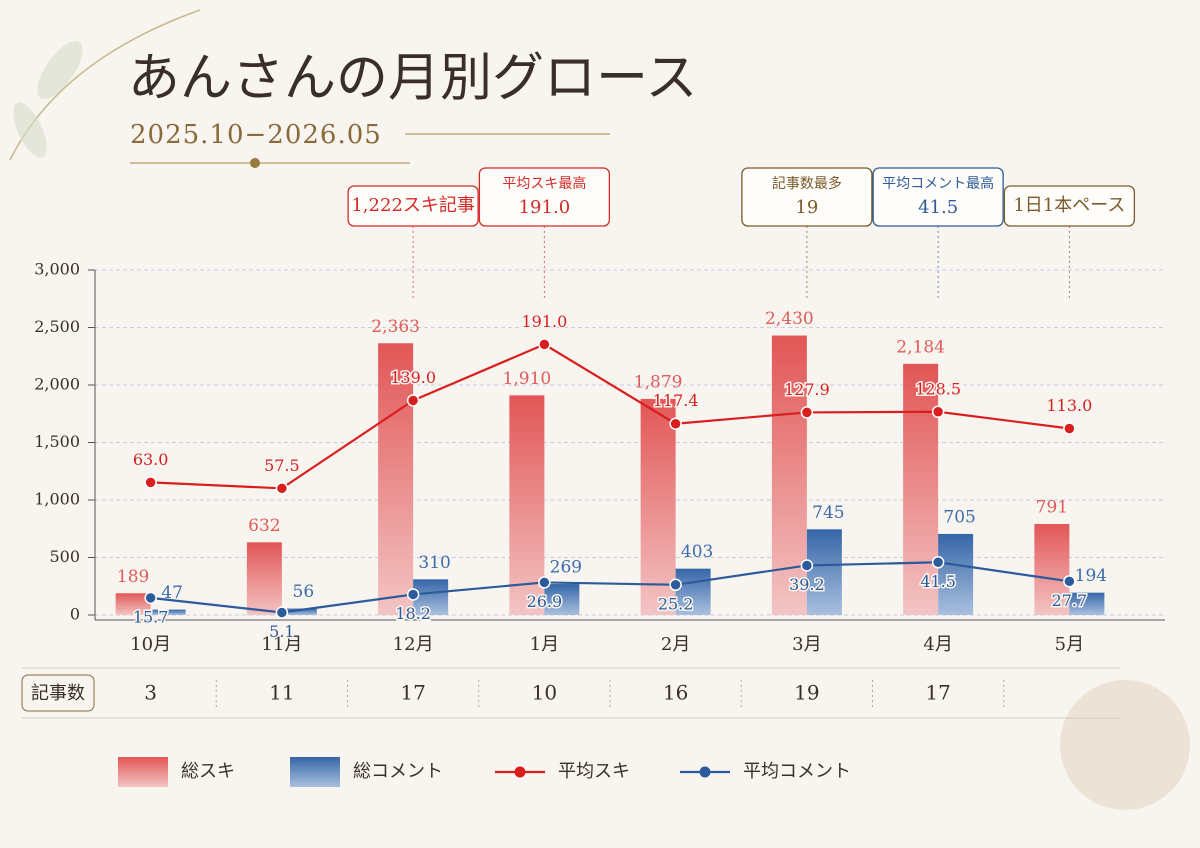 This screenshot has height=848, width=1200. What do you see at coordinates (1069, 644) in the screenshot?
I see `x-tick-label: 5月` at bounding box center [1069, 644].